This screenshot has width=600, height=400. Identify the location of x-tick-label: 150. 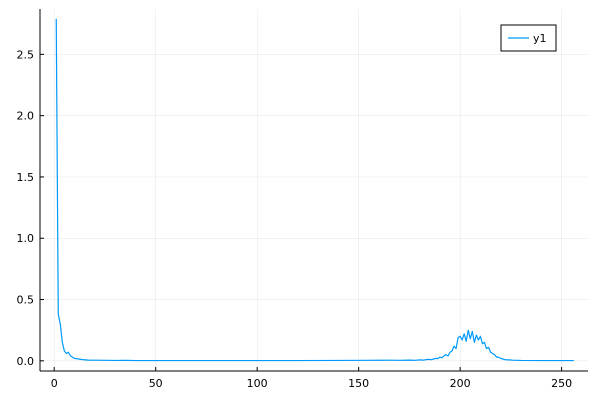
(358, 383).